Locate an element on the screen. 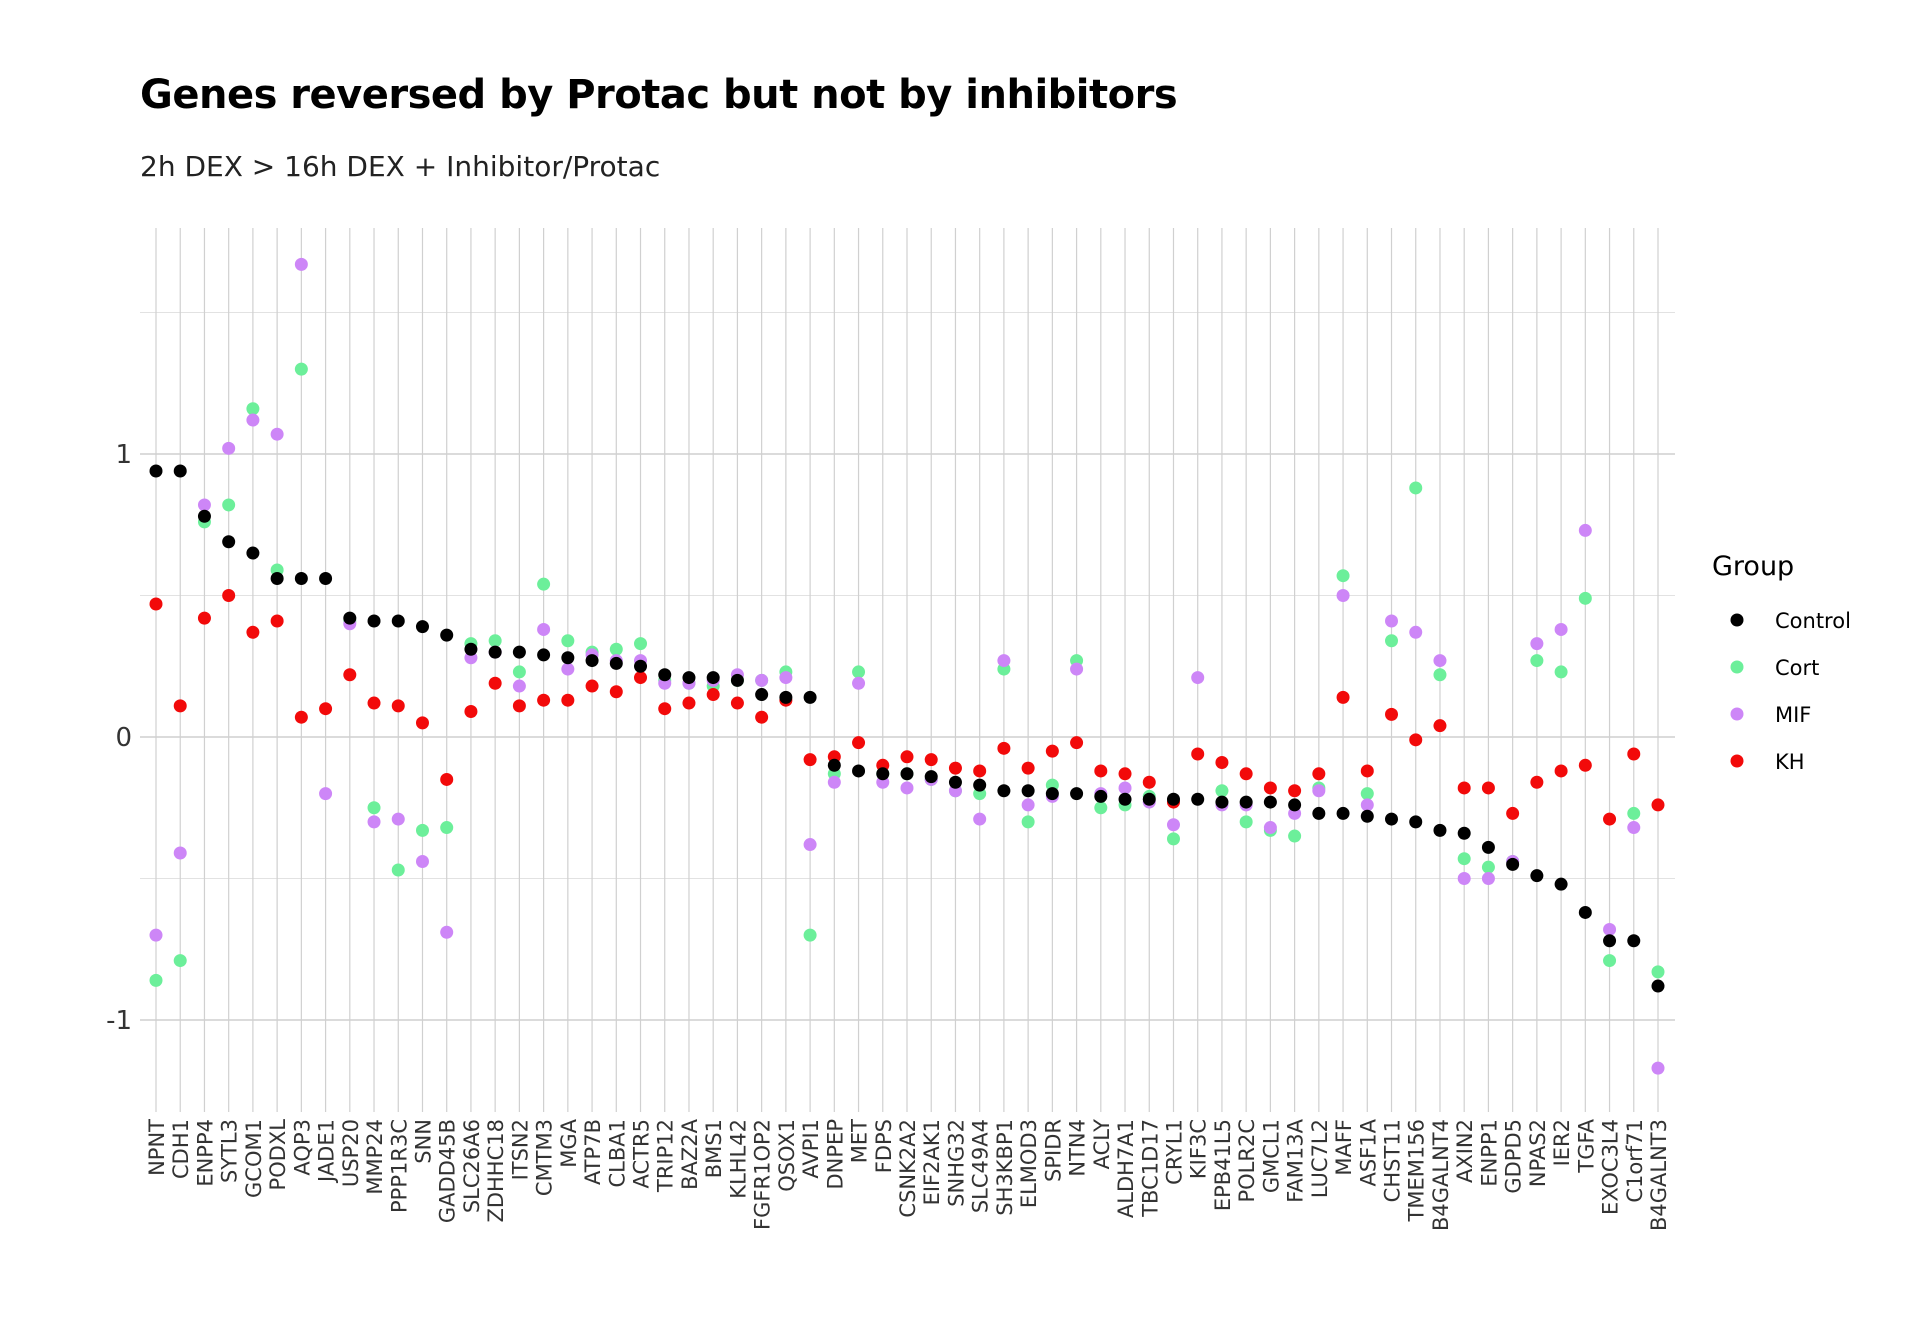 The height and width of the screenshot is (1344, 1920). x-tick-label: TBC1D17 is located at coordinates (1150, 1168).